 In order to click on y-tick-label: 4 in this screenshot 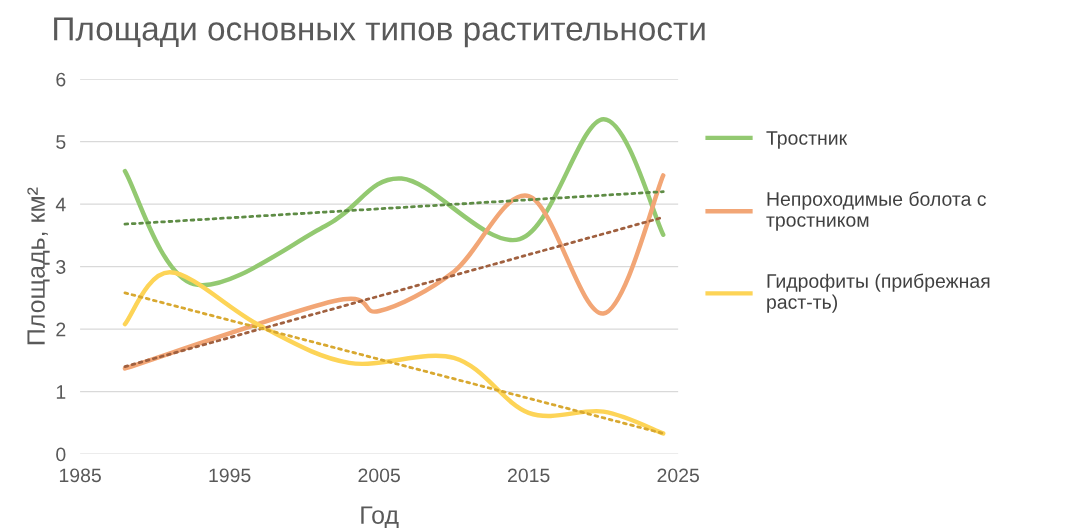, I will do `click(60, 204)`.